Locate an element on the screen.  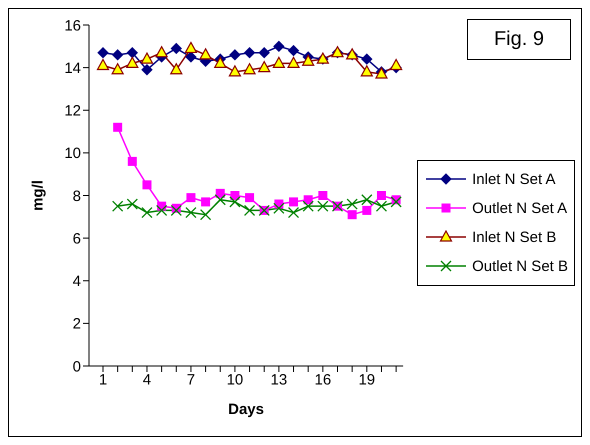
x-axis-title: Days is located at coordinates (246, 409).